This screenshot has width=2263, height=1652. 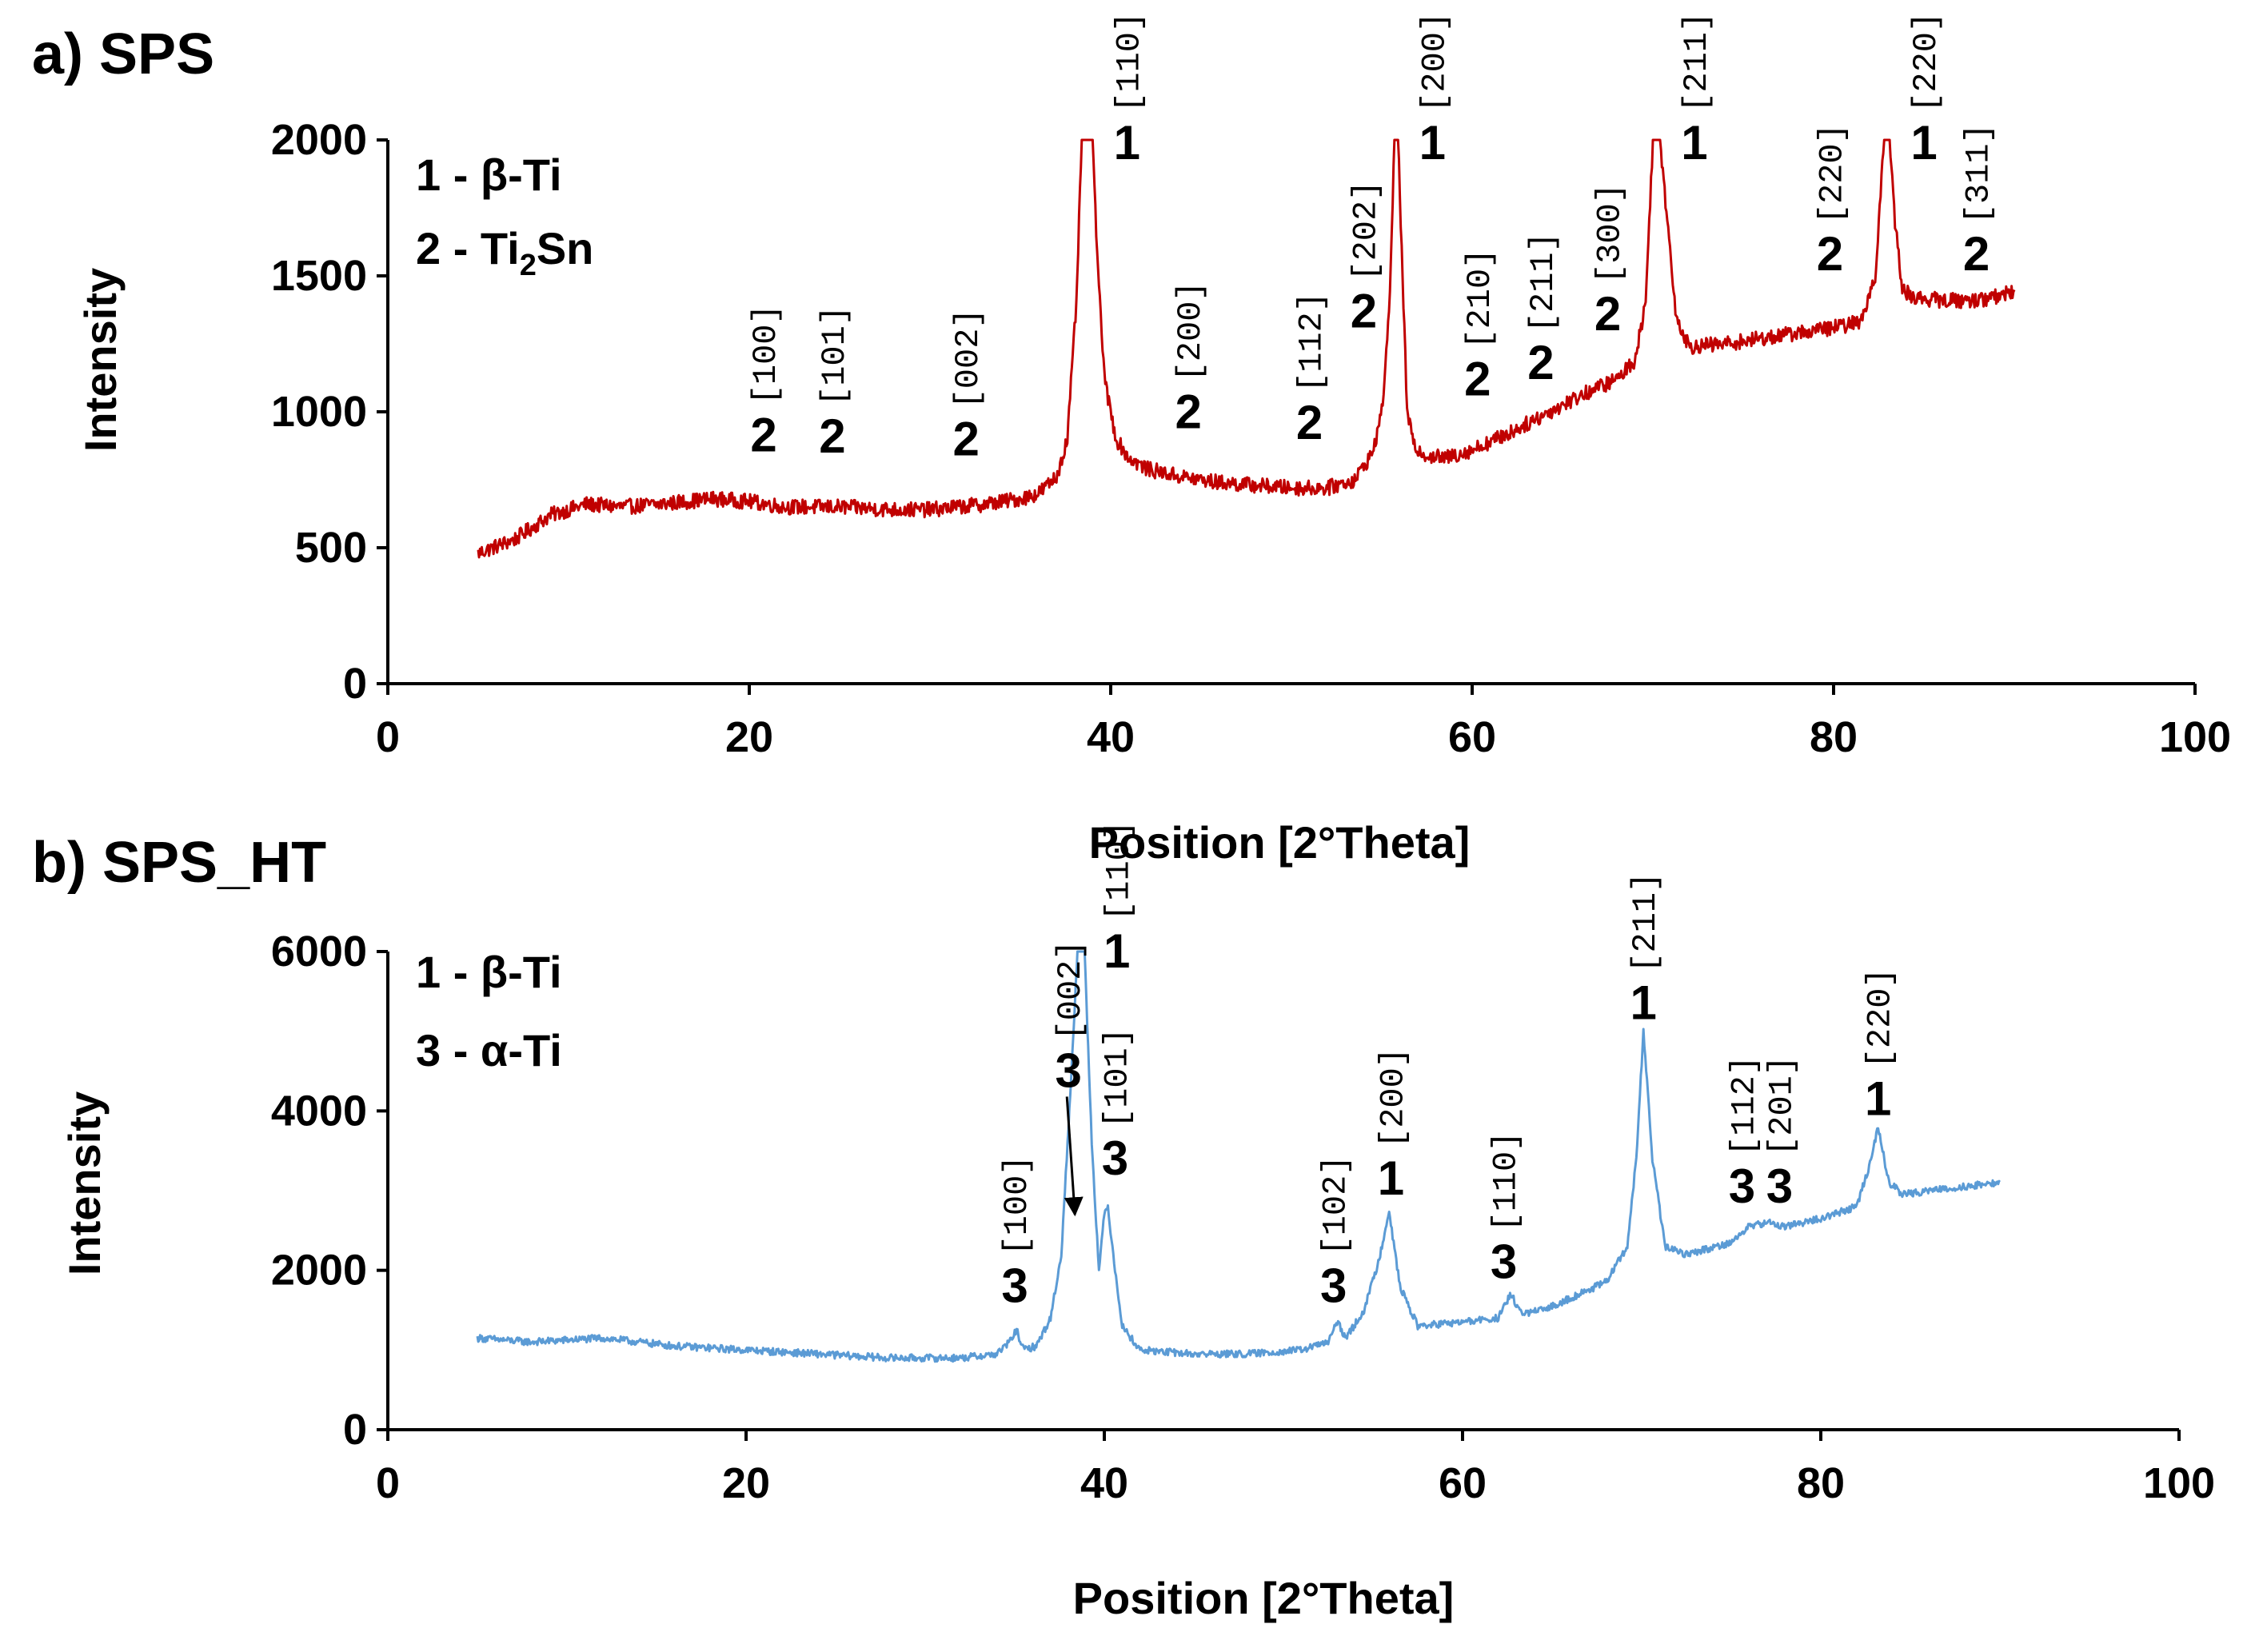 I want to click on peak-label: 3[100], so click(x=1017, y=1234).